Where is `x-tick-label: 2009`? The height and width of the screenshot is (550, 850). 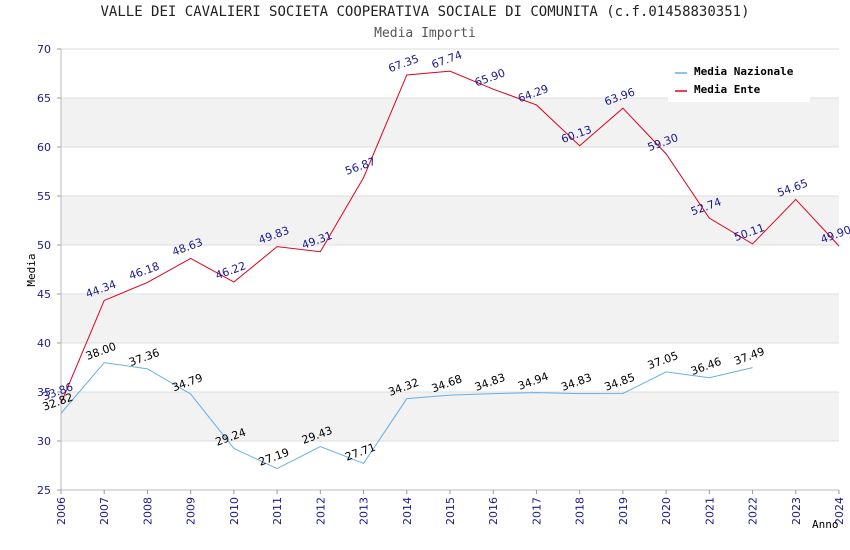 x-tick-label: 2009 is located at coordinates (191, 511).